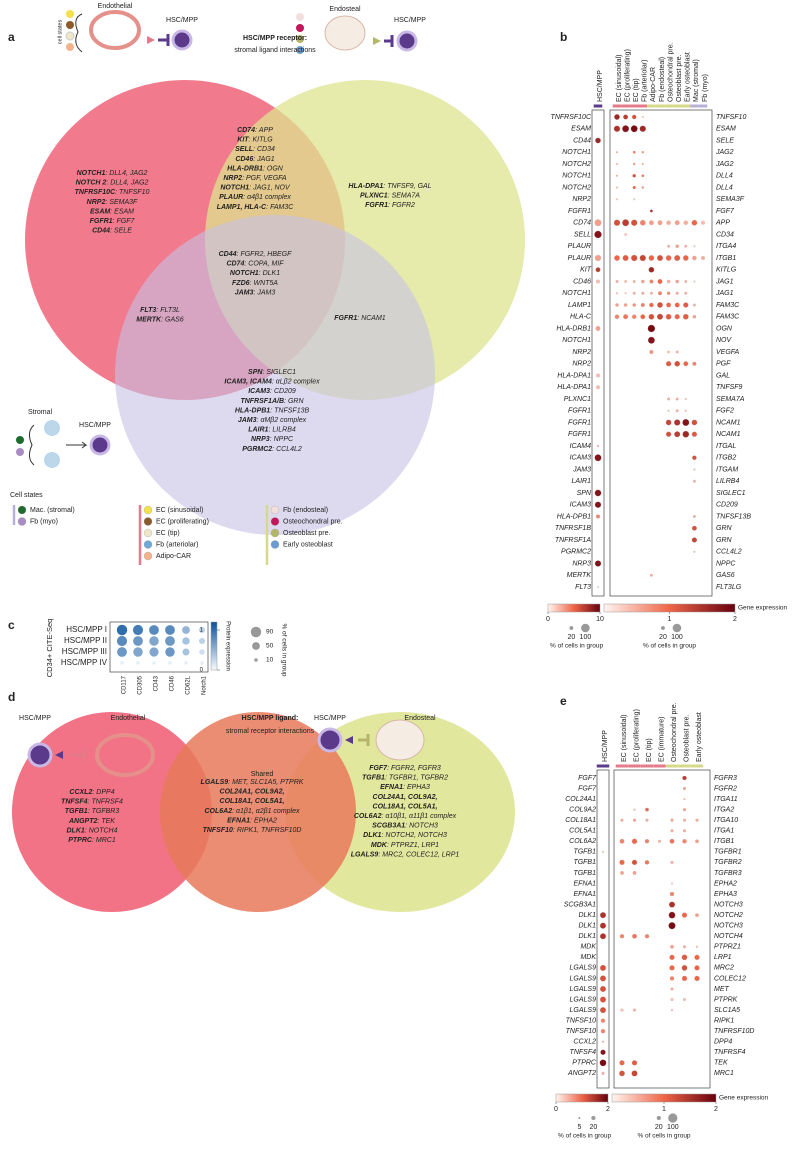 This screenshot has height=1150, width=800. What do you see at coordinates (723, 364) in the screenshot?
I see `gene-label: PGF` at bounding box center [723, 364].